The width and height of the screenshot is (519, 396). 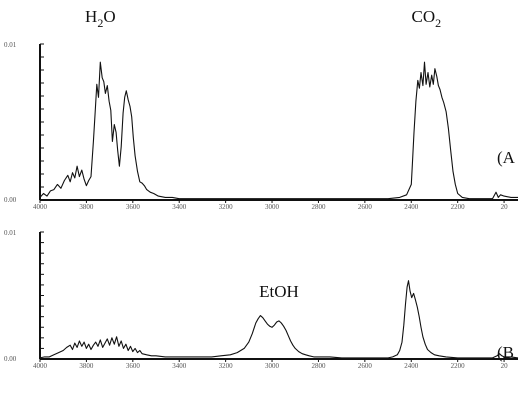 What do you see at coordinates (10, 359) in the screenshot?
I see `panel-b-y-tick-label: 0.00` at bounding box center [10, 359].